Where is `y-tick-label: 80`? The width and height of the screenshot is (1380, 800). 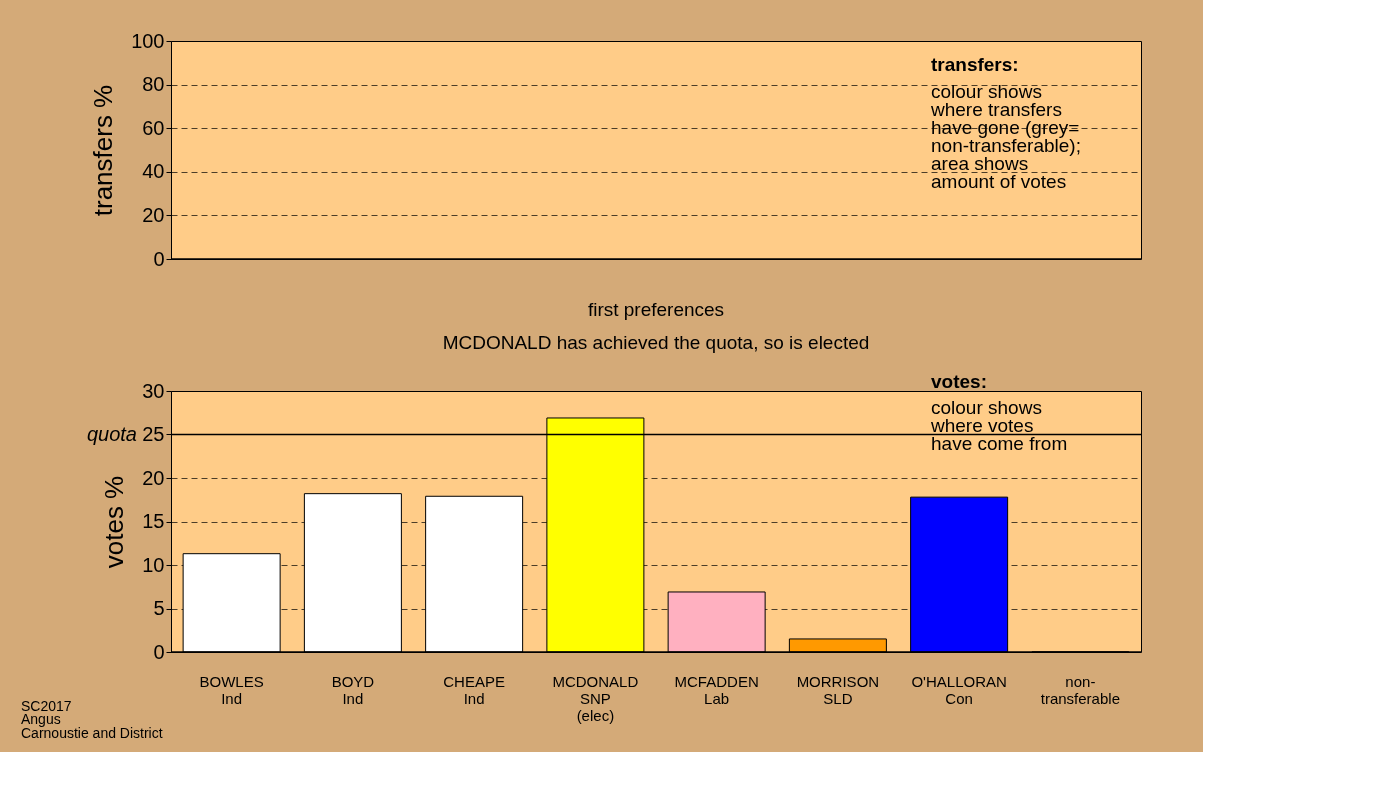 y-tick-label: 80 is located at coordinates (153, 84).